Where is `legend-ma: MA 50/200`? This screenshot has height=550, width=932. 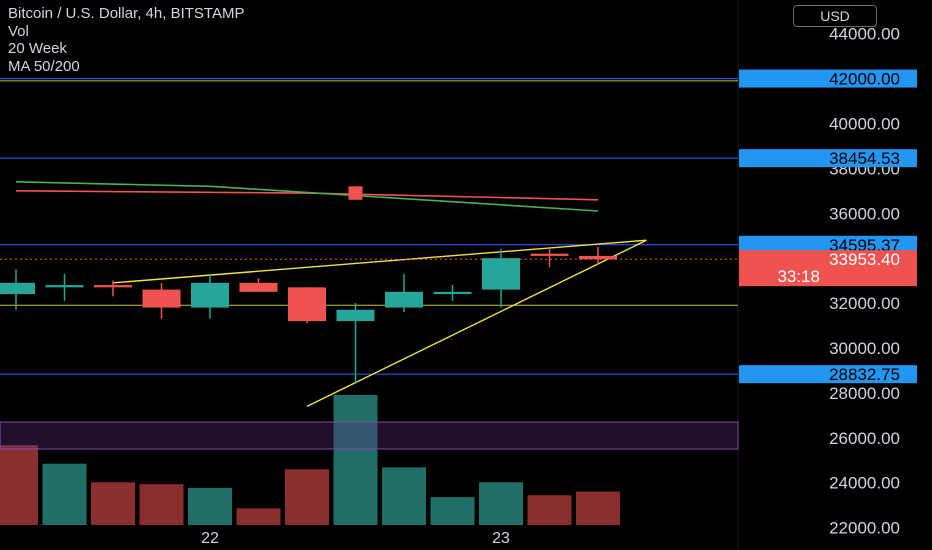
legend-ma: MA 50/200 is located at coordinates (44, 66).